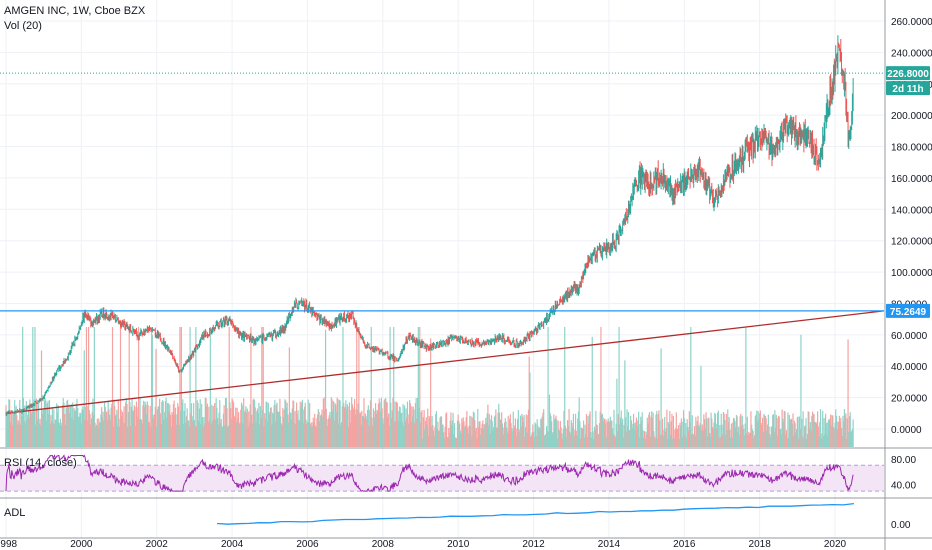 The width and height of the screenshot is (932, 550). What do you see at coordinates (157, 544) in the screenshot?
I see `time-axis-label: 2002` at bounding box center [157, 544].